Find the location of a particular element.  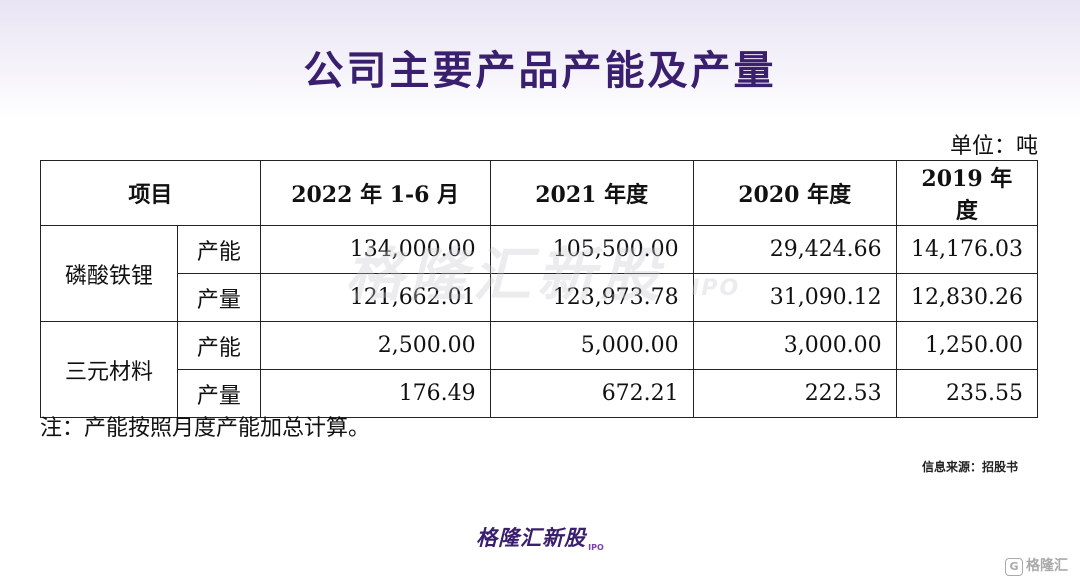

brand-g-icon: G is located at coordinates (1014, 567).